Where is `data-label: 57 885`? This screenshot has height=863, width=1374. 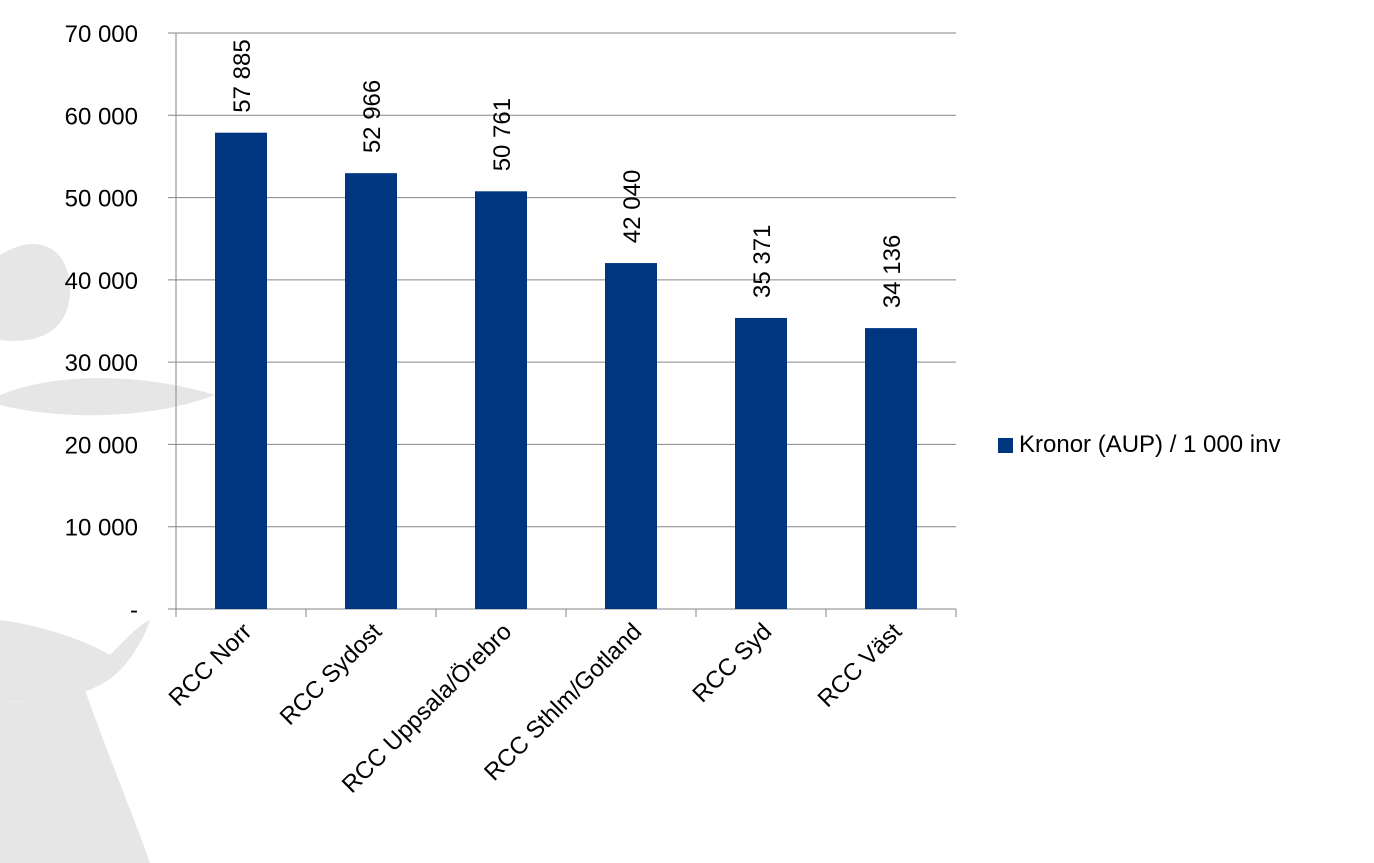 data-label: 57 885 is located at coordinates (242, 75).